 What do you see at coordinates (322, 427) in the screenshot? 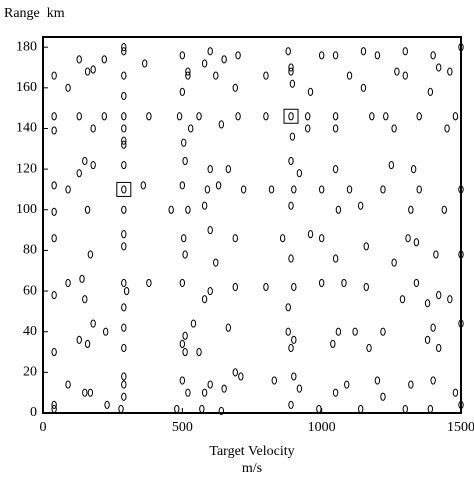
I see `x-tick-label: 1000` at bounding box center [322, 427].